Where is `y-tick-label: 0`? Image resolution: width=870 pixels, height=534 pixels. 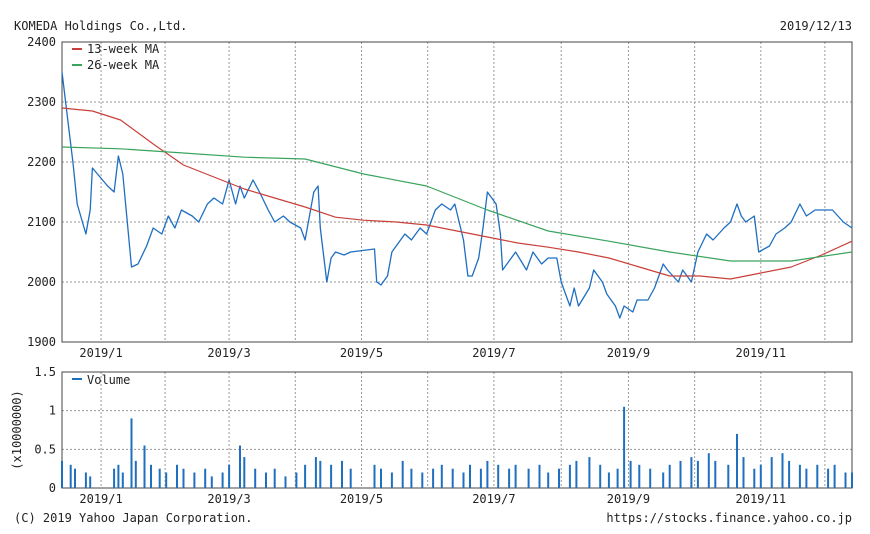
y-tick-label: 0 is located at coordinates (52, 488).